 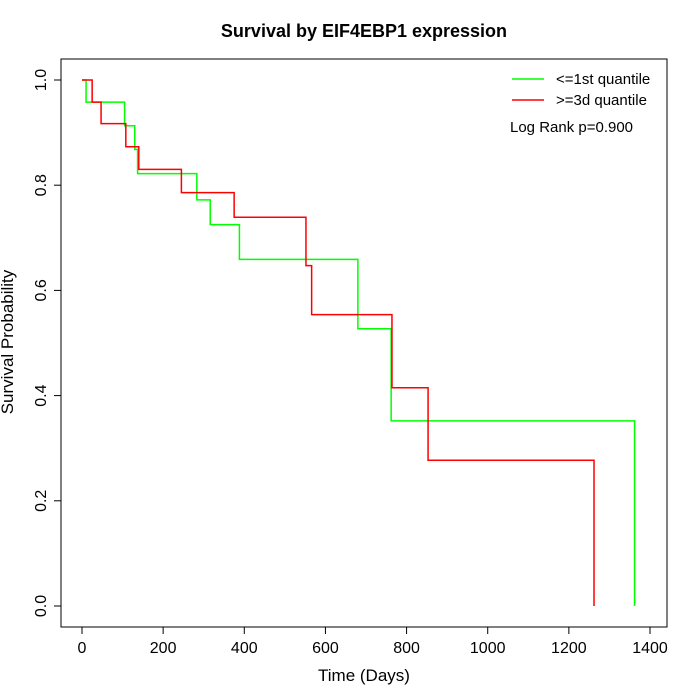 I want to click on x-tick-label: 800, so click(x=406, y=648).